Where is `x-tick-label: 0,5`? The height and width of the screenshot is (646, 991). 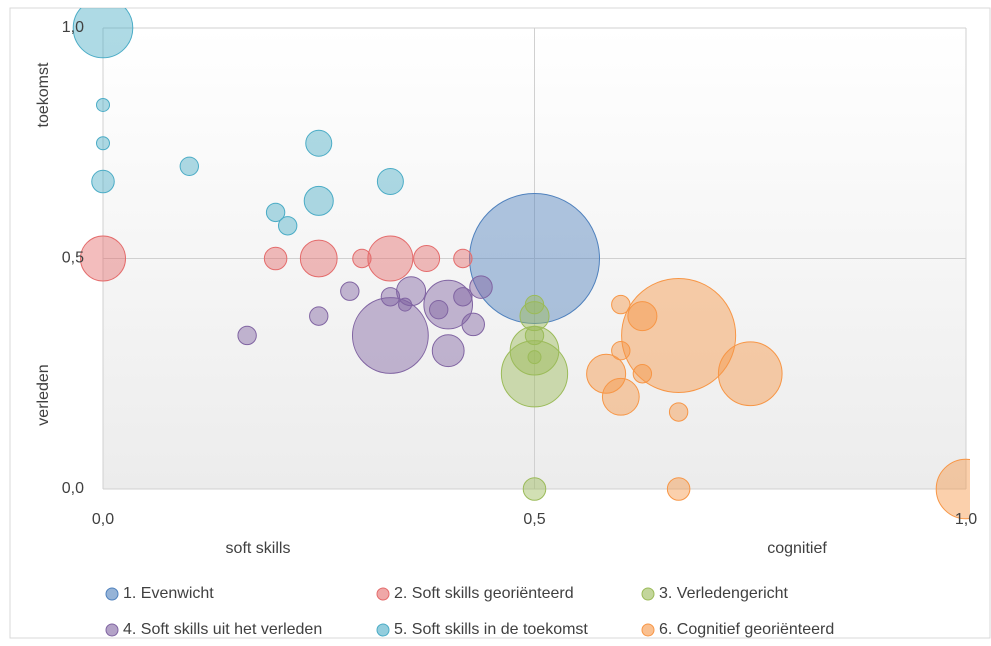
x-tick-label: 0,5 is located at coordinates (534, 519).